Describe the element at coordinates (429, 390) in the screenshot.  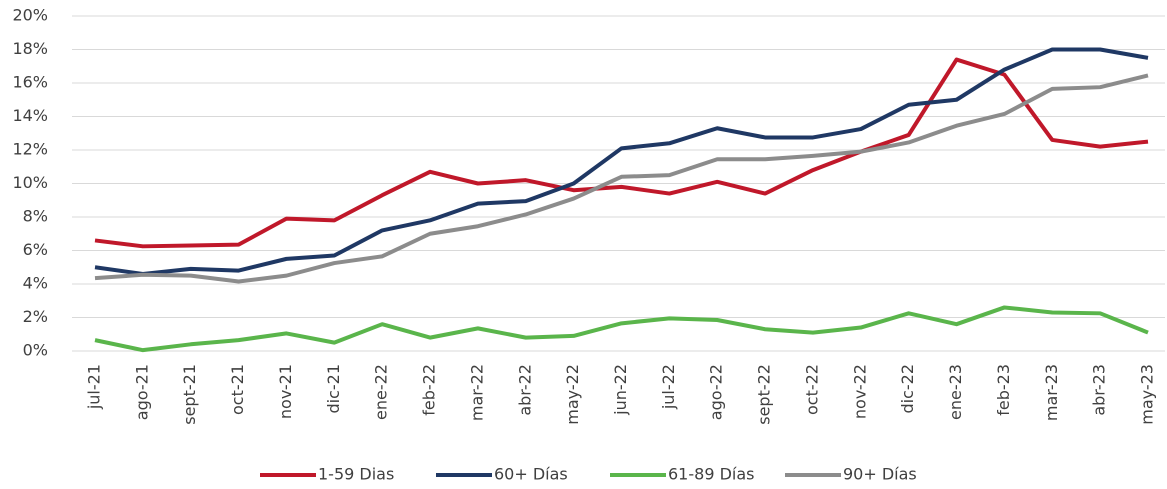
I see `x-tick-label: feb-22` at that location.